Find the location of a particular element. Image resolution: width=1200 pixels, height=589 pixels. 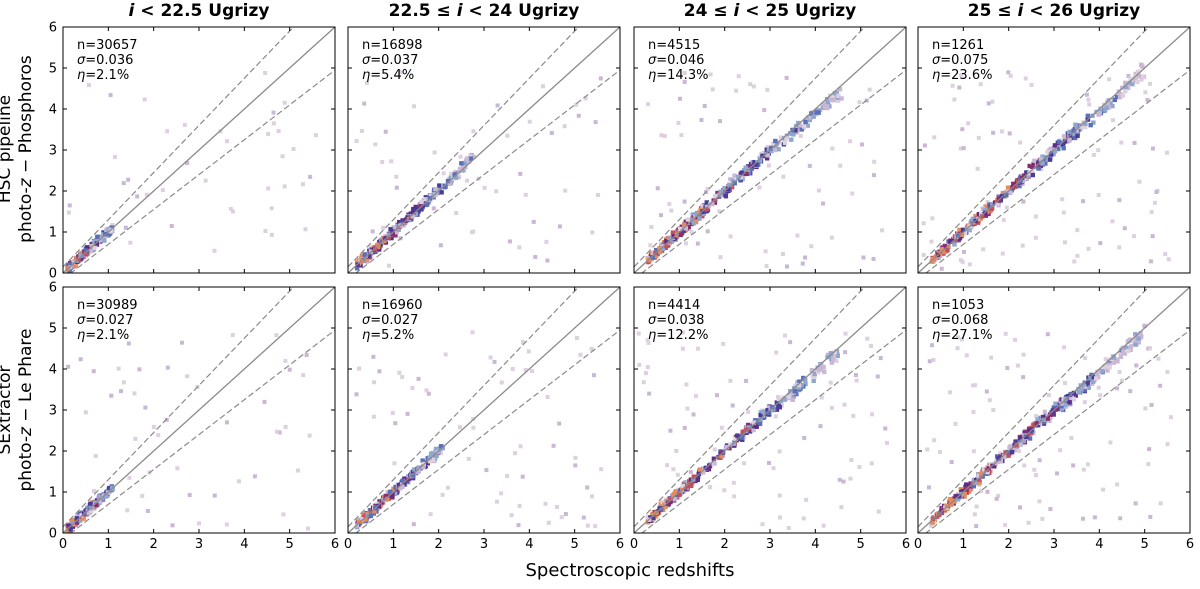

panel-2-4-outlier-upper-line is located at coordinates (1034, 407).